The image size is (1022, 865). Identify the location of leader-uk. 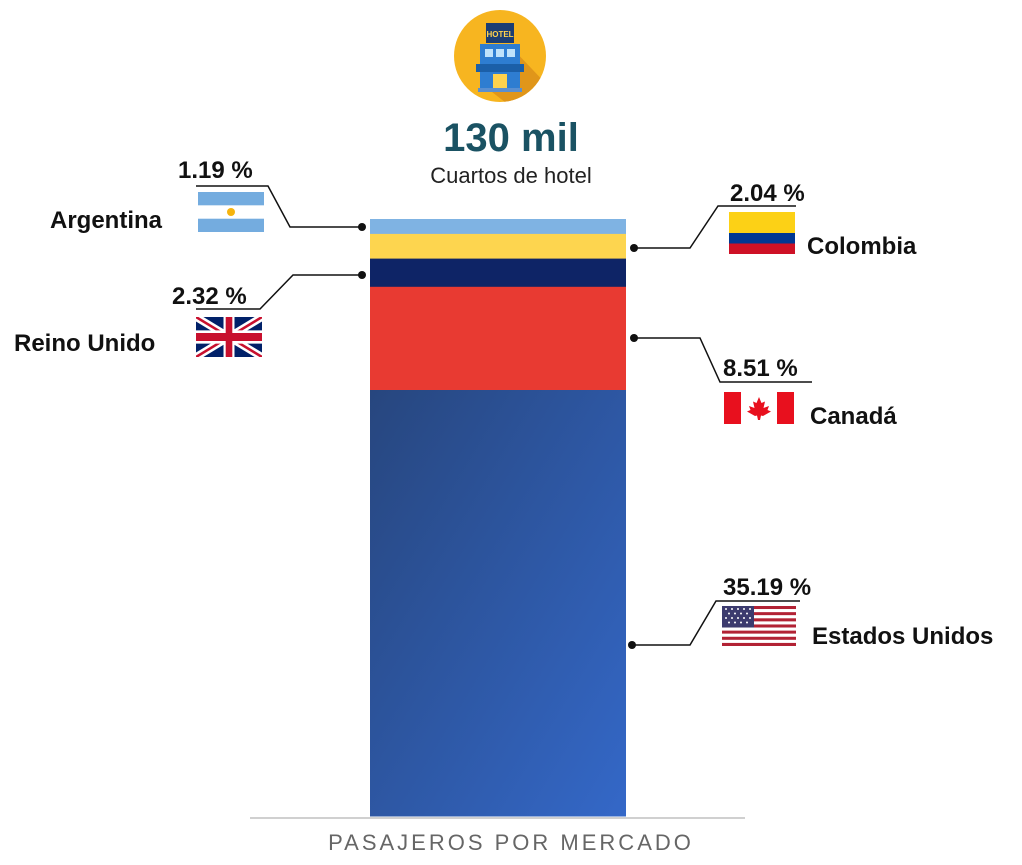
(279, 292).